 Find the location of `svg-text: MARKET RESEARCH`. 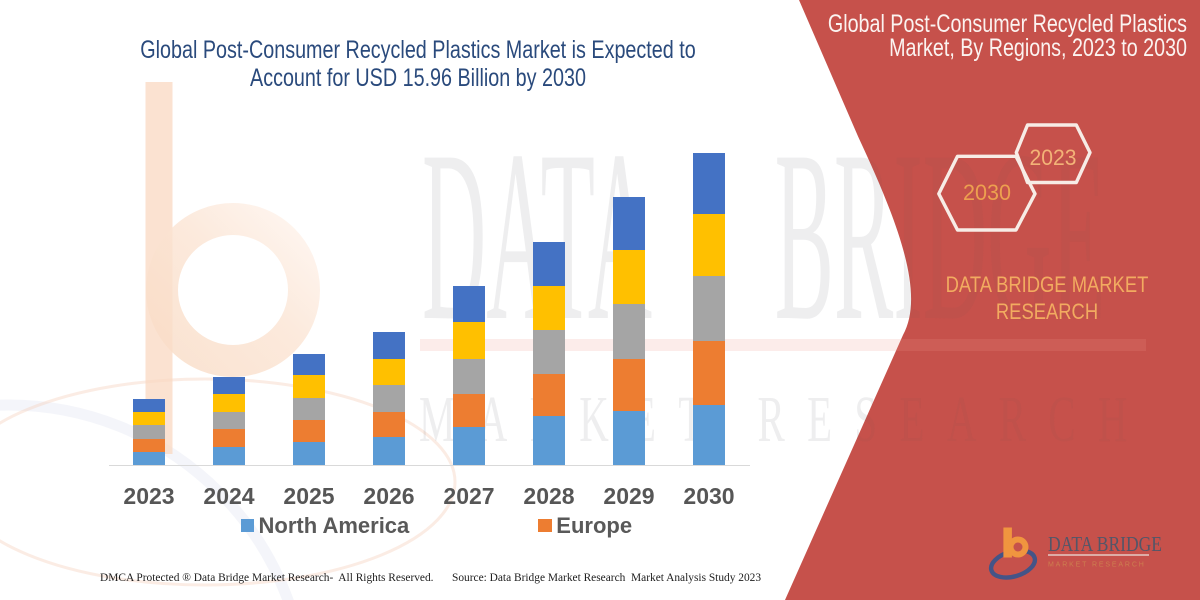

svg-text: MARKET RESEARCH is located at coordinates (1097, 565).